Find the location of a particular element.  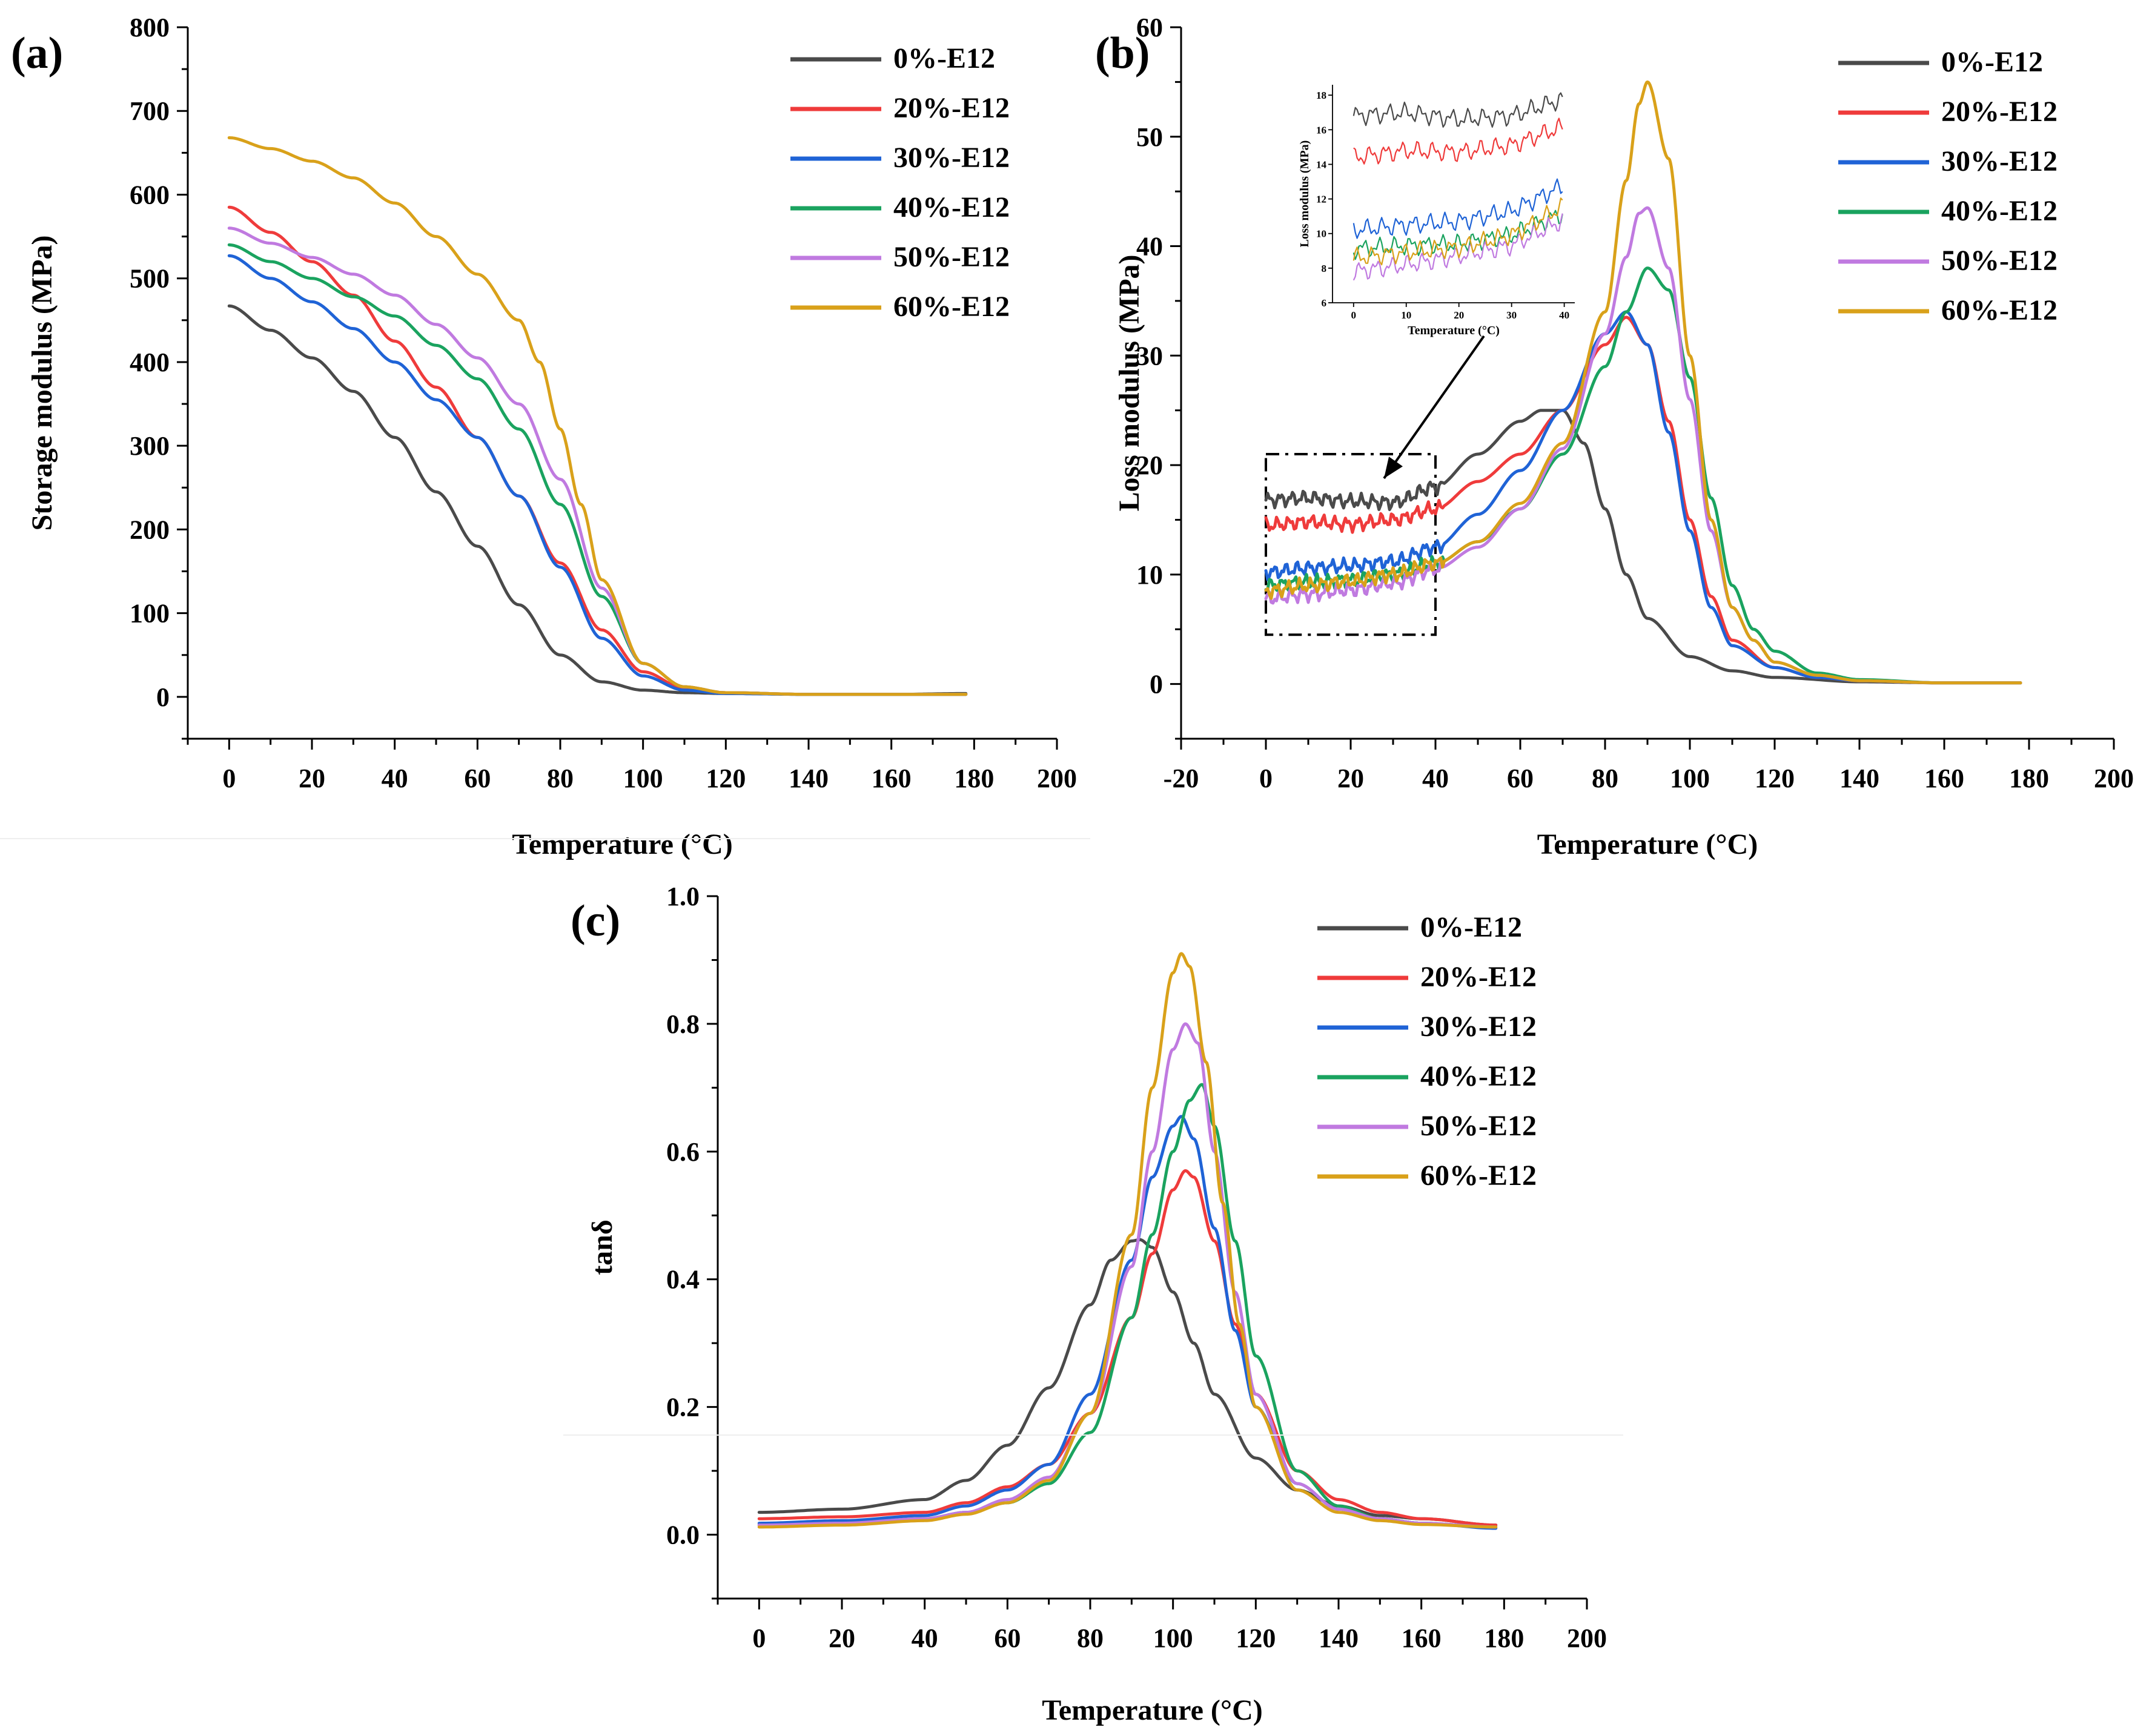

y-tick-label: 60 is located at coordinates (1149, 27).